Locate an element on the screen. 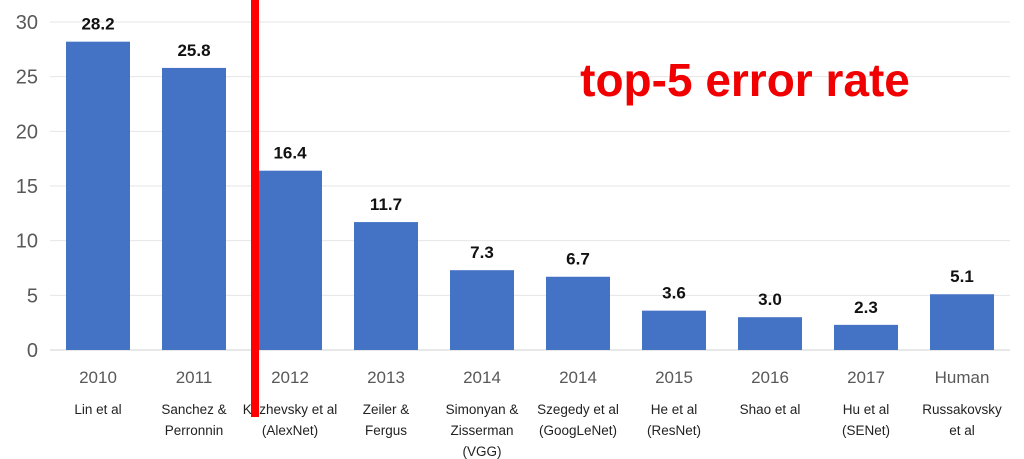 Image resolution: width=1024 pixels, height=459 pixels. x-tick-author: Simonyan & is located at coordinates (482, 409).